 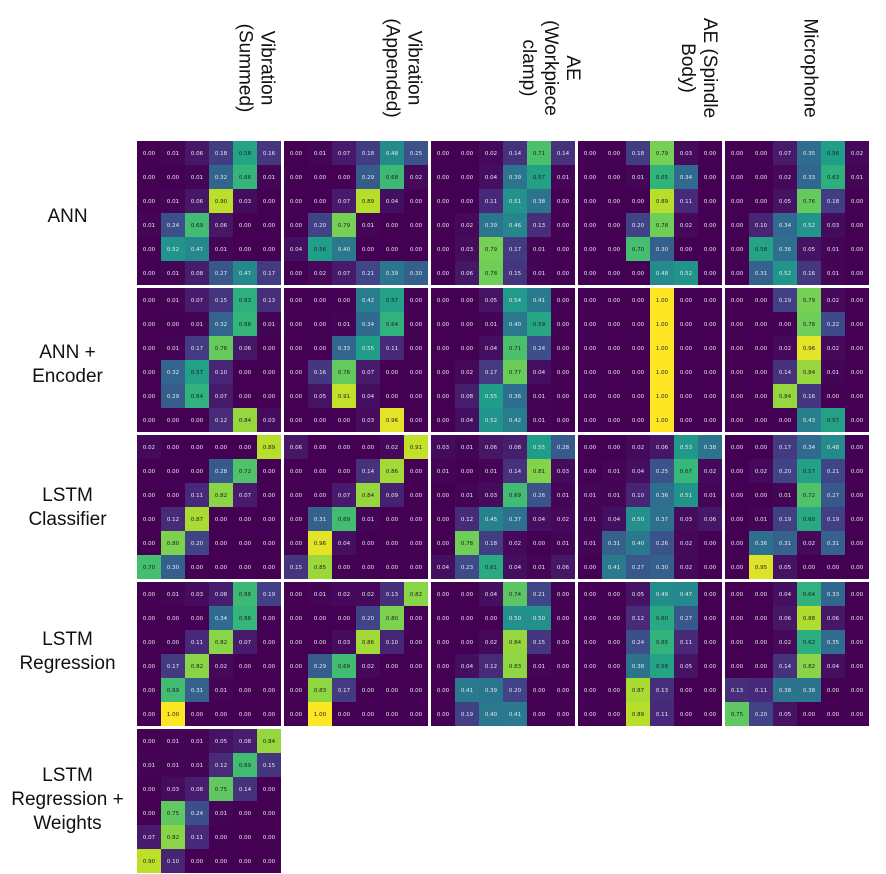 What do you see at coordinates (344, 202) in the screenshot?
I see `heatmap-cell-label: 0.07` at bounding box center [344, 202].